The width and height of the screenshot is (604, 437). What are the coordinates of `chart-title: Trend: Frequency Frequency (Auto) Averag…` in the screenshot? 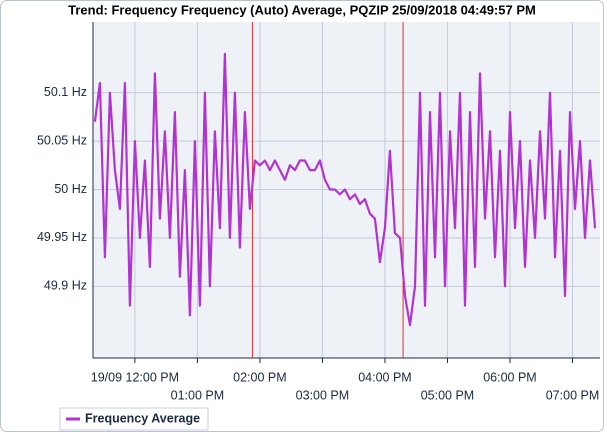 It's located at (302, 9).